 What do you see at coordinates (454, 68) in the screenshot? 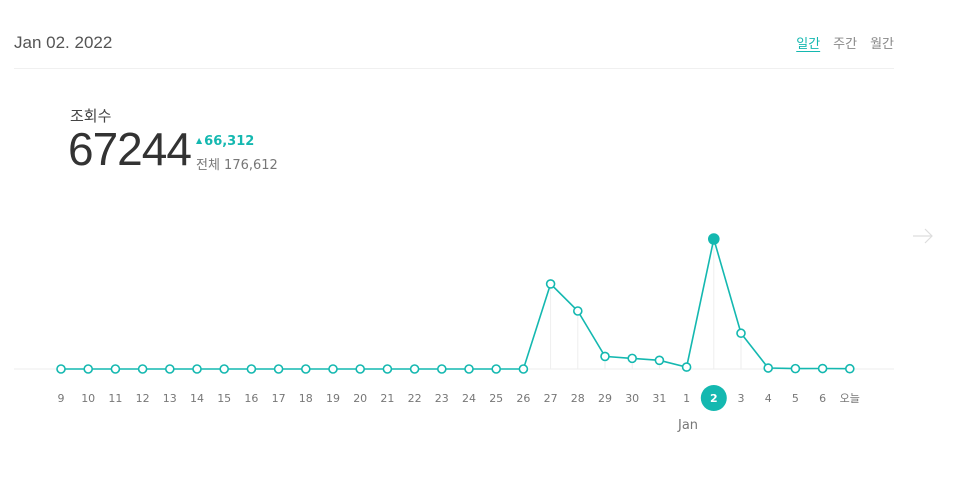
I see `header-divider` at bounding box center [454, 68].